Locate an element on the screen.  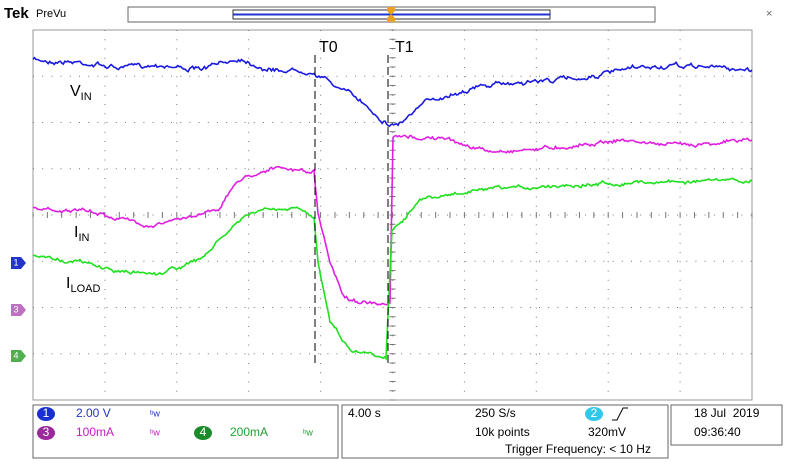
trigger-frequency: Trigger Frequency: < 10 Hz is located at coordinates (578, 449).